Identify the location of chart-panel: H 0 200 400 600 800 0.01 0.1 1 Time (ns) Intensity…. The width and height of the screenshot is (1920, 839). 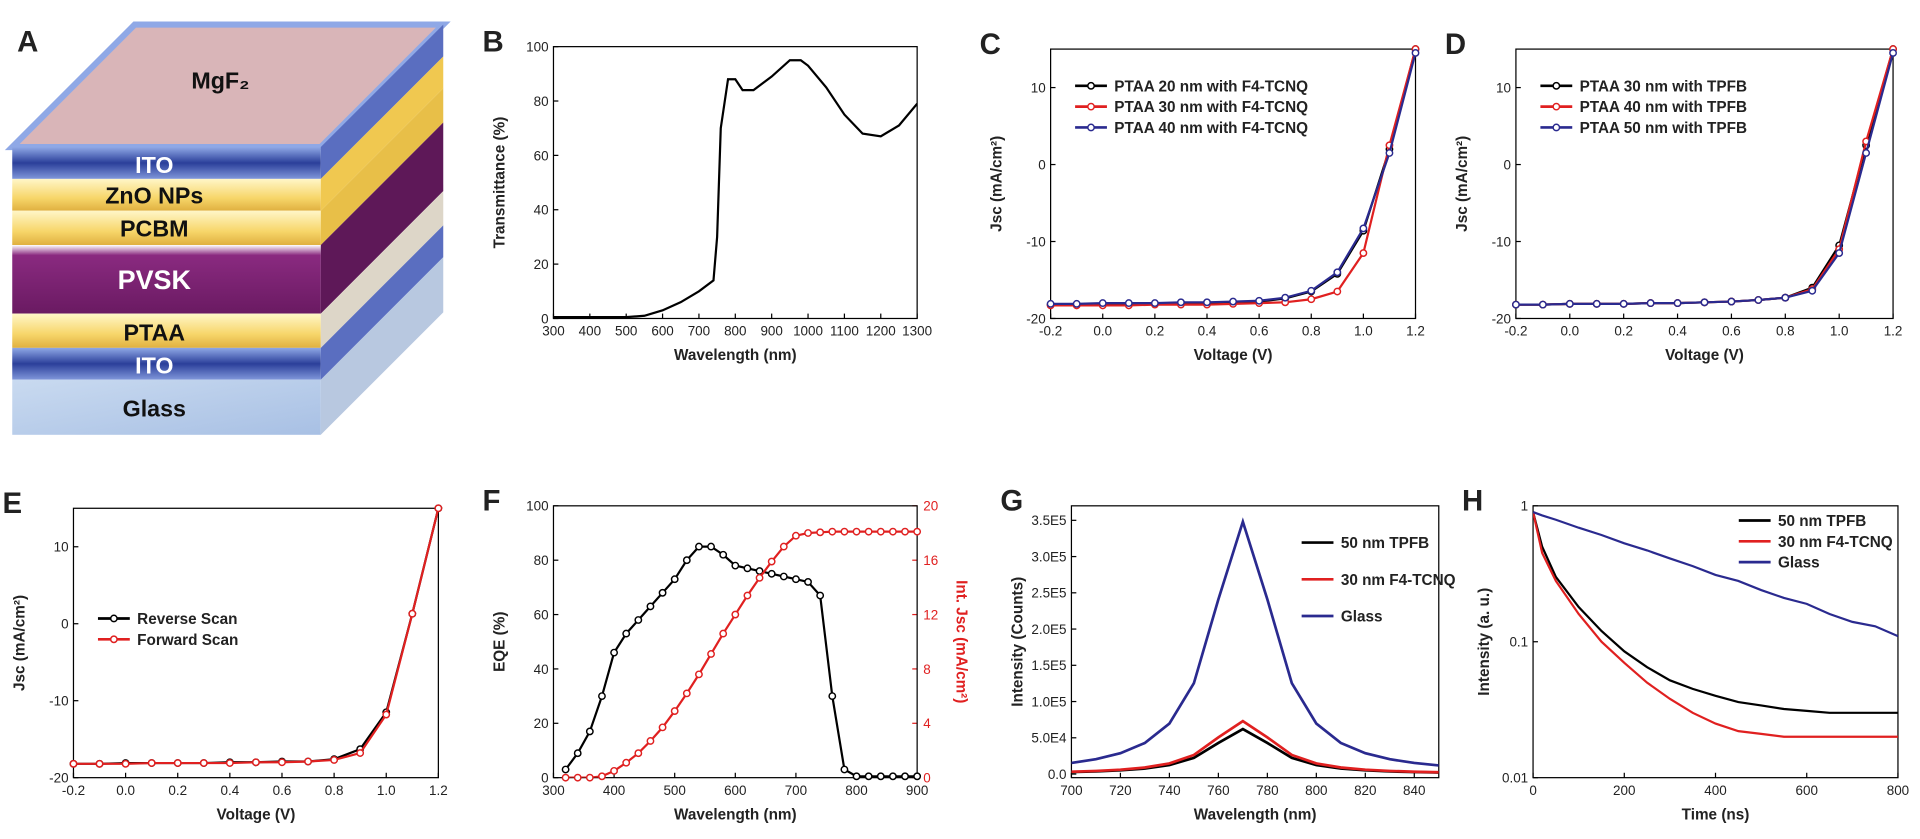
(1685, 654).